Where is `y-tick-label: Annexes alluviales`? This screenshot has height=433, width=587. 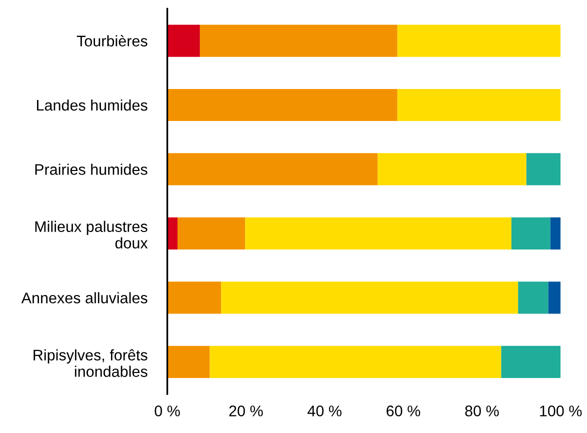 y-tick-label: Annexes alluviales is located at coordinates (84, 298).